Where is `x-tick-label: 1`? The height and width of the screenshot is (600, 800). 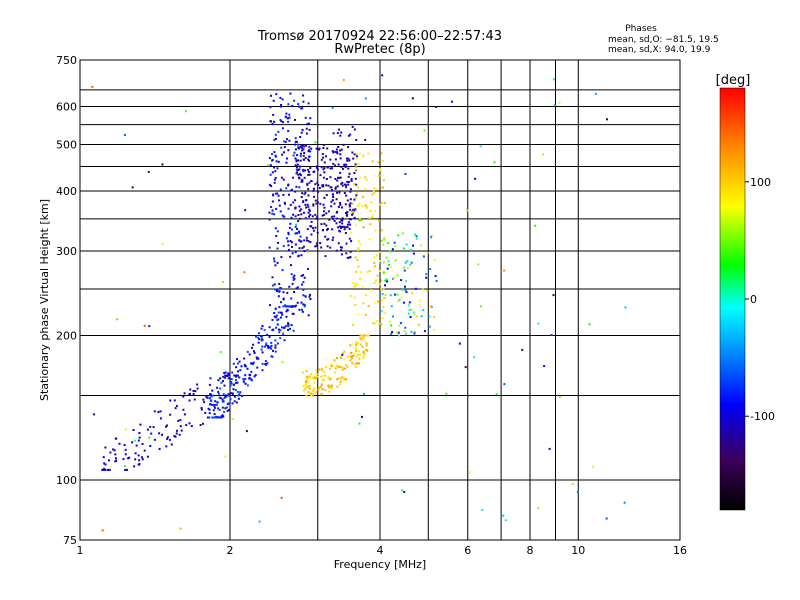 x-tick-label: 1 is located at coordinates (80, 550).